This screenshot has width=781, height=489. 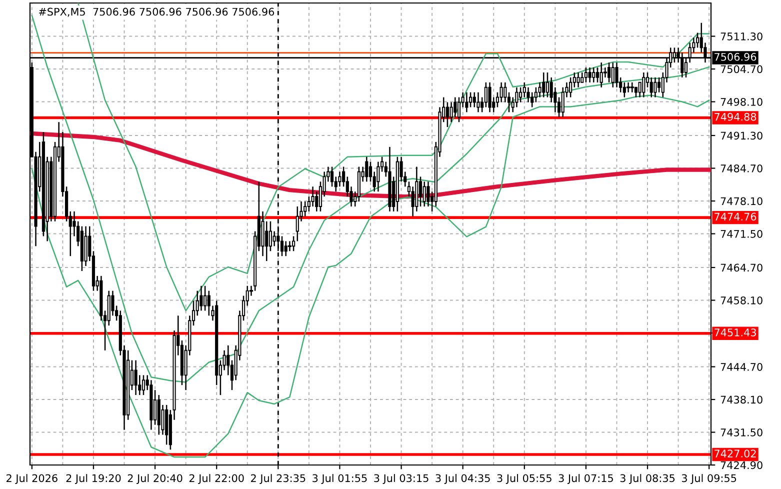 What do you see at coordinates (735, 454) in the screenshot?
I see `ref-line-label: 7427.02` at bounding box center [735, 454].